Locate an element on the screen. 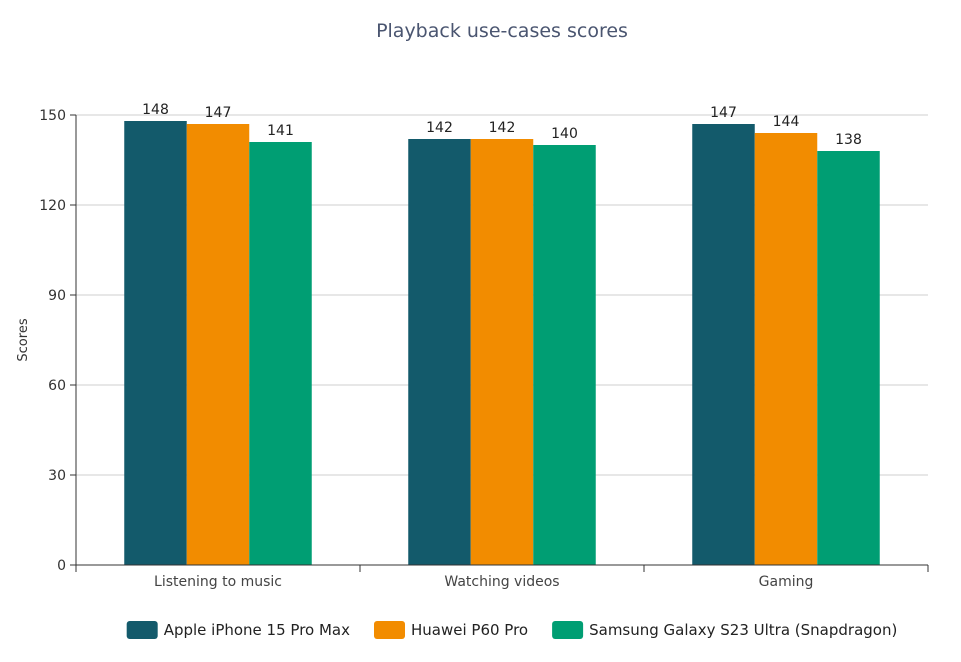  y-tick-label: 30 is located at coordinates (57, 476).